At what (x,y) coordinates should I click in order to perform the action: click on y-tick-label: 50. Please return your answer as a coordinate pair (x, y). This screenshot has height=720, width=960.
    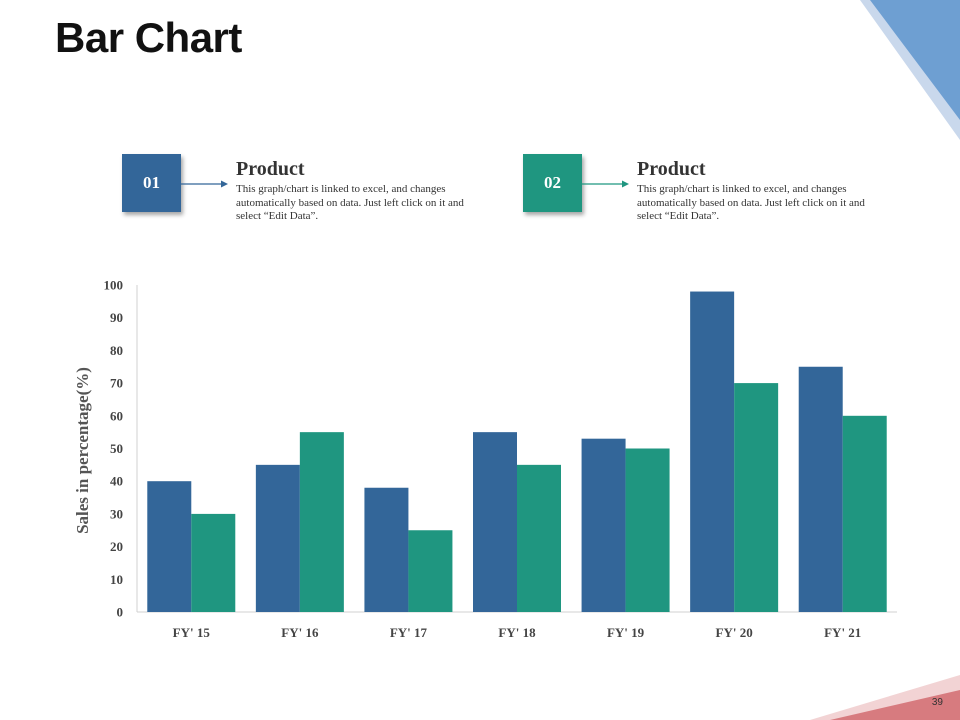
    Looking at the image, I should click on (116, 448).